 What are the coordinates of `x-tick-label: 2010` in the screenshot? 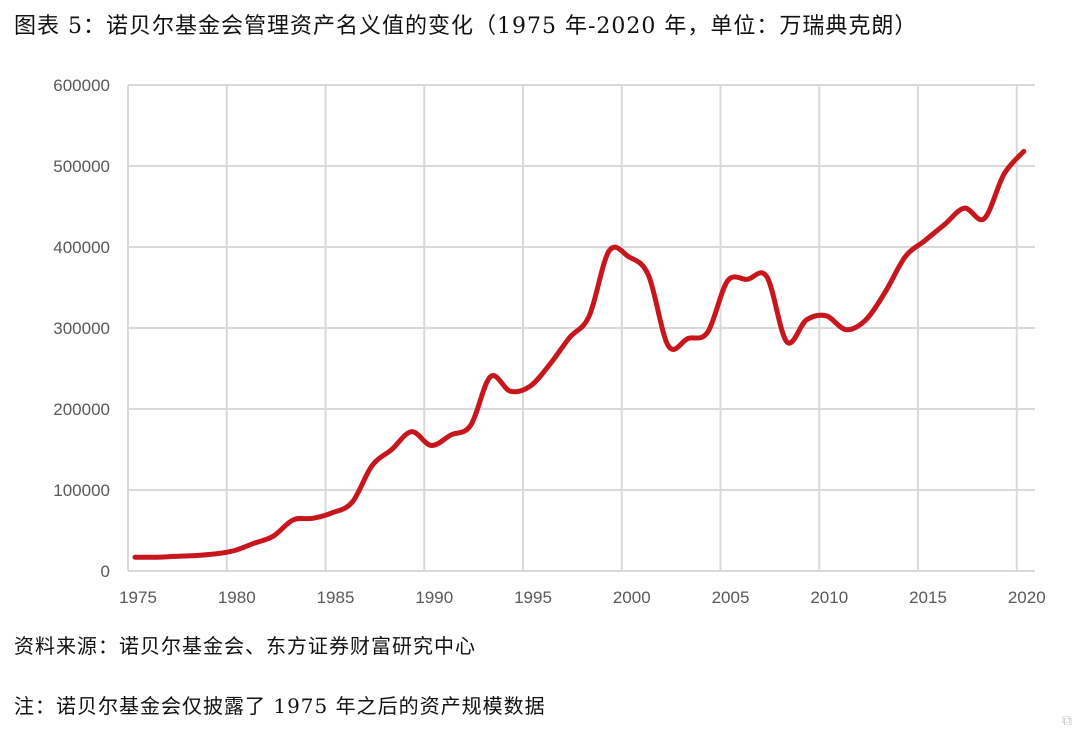 It's located at (829, 597).